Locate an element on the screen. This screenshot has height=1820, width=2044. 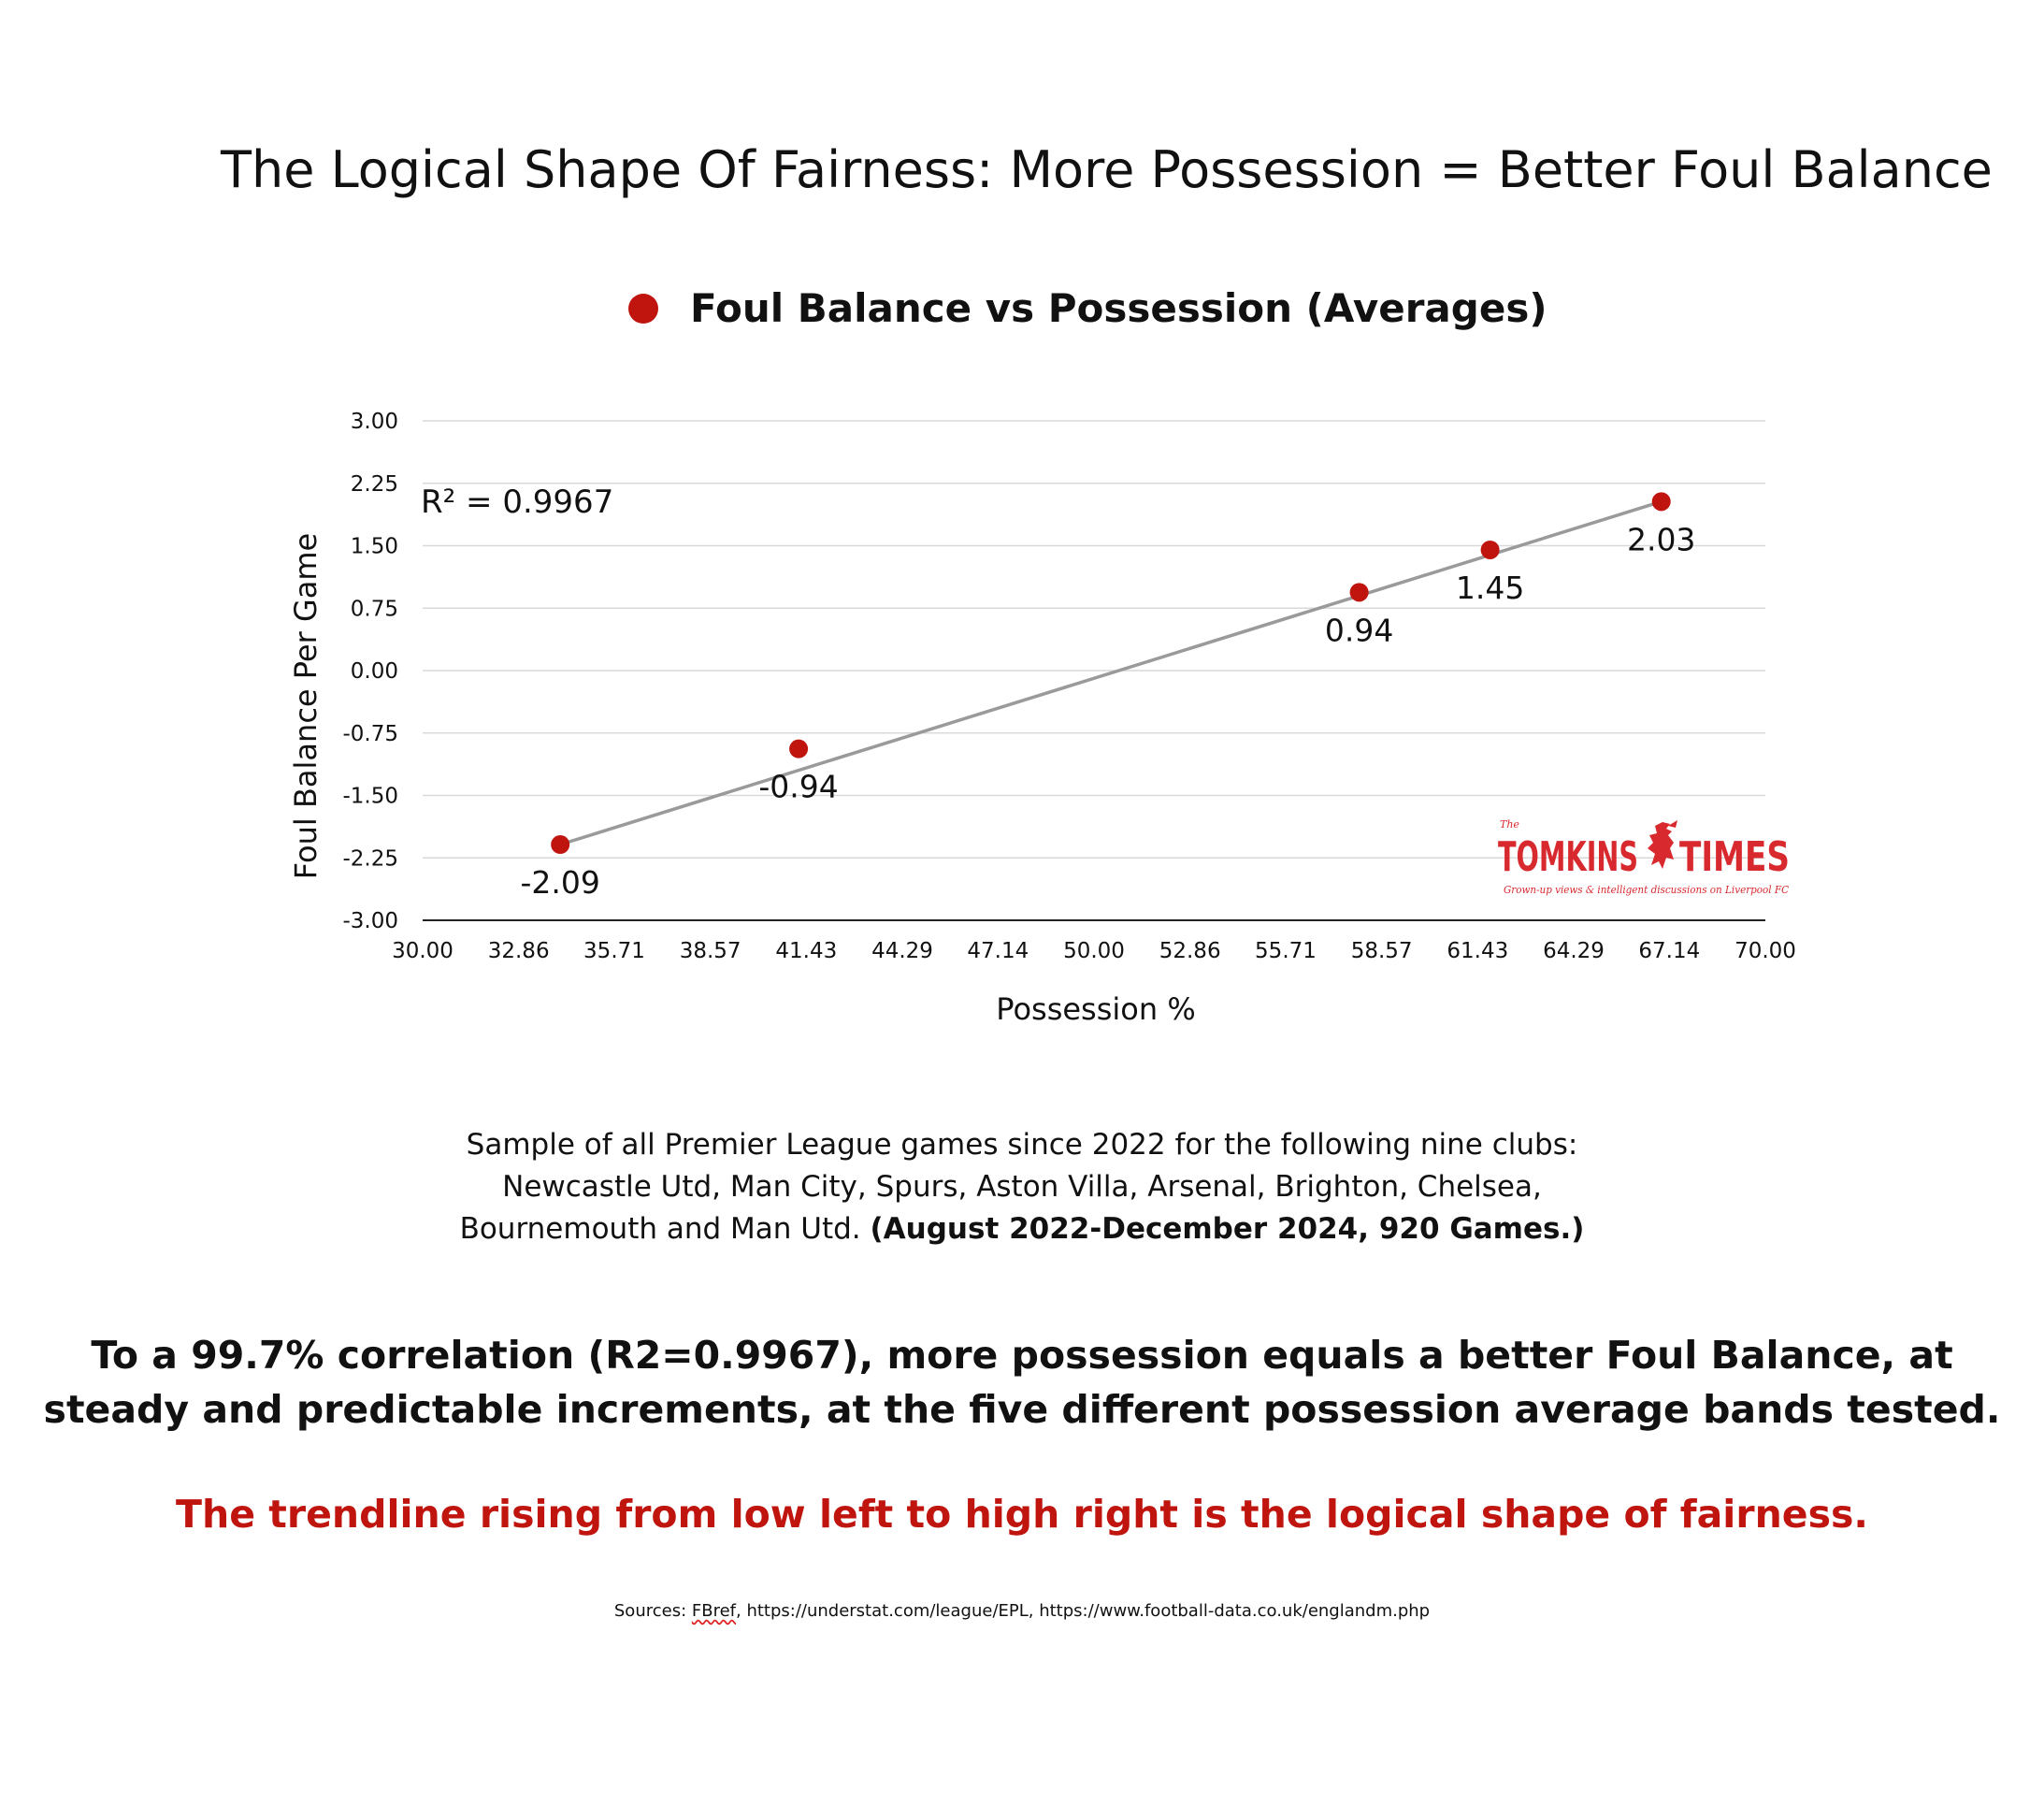
data-points: -2.09 -0.94 0.94 1.45 2.03 is located at coordinates (1107, 696).